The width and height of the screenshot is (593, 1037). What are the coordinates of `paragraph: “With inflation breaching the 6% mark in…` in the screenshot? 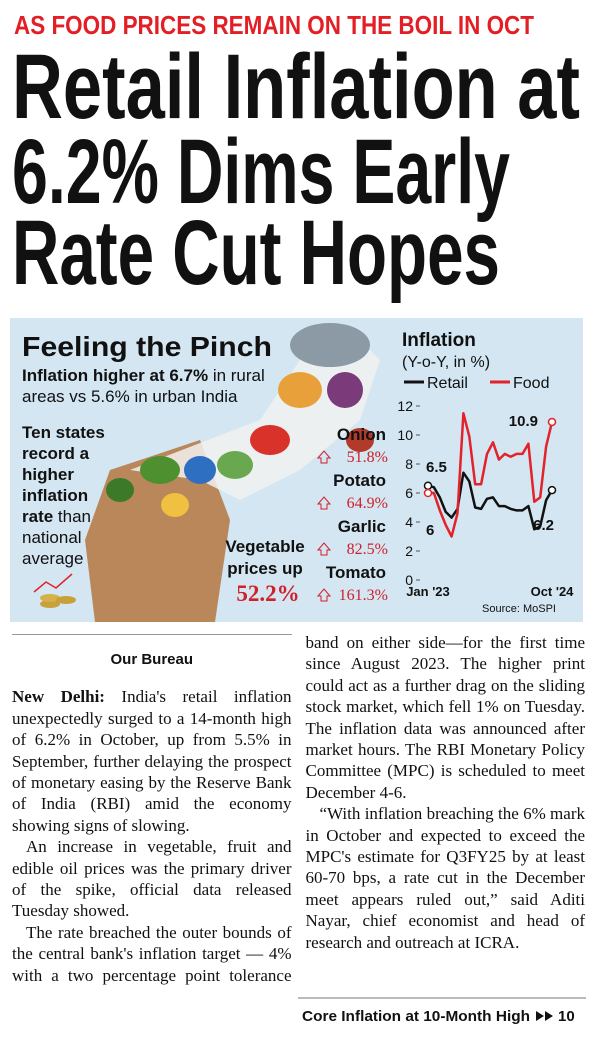 It's located at (445, 878).